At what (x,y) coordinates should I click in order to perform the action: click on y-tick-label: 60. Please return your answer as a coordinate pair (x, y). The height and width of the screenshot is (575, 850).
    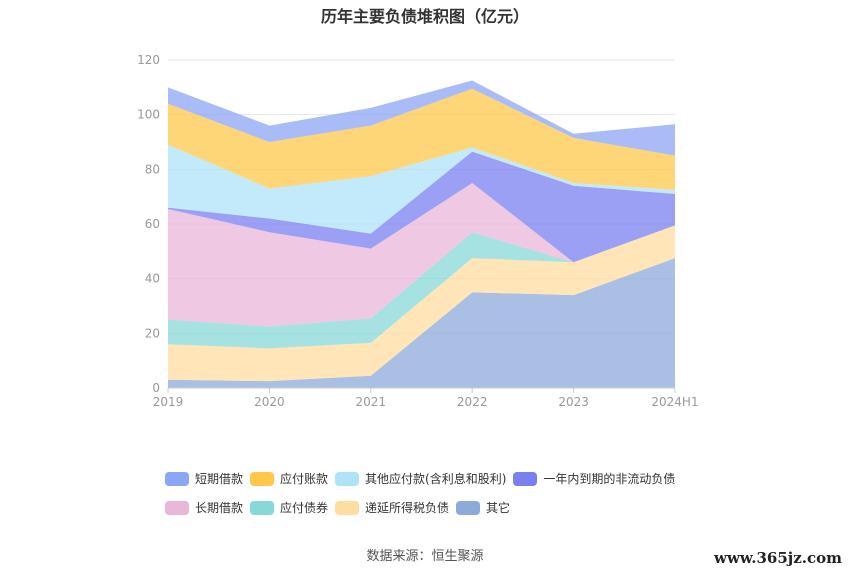
    Looking at the image, I should click on (152, 224).